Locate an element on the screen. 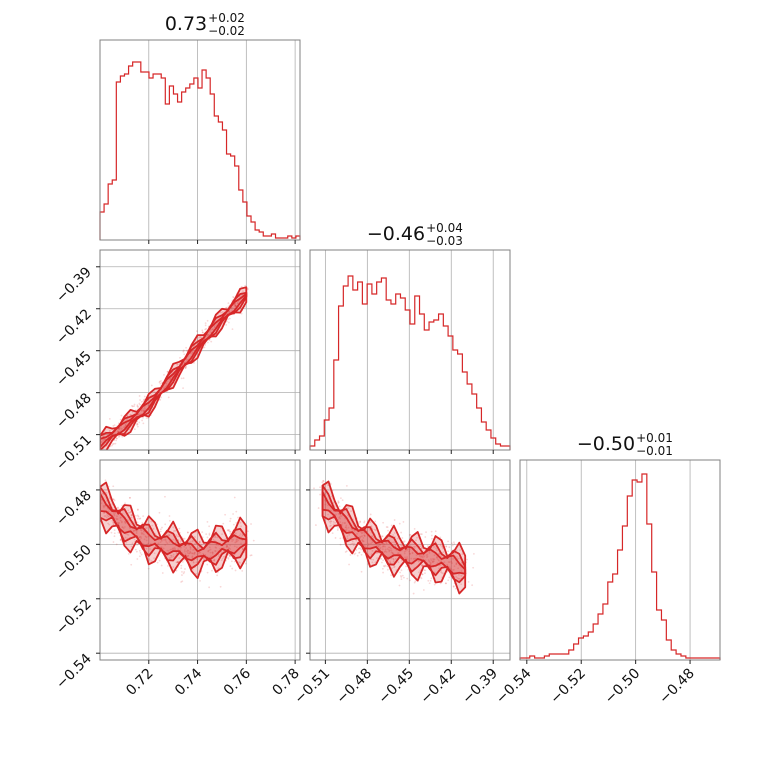  title-lower-error-1: −0.03 is located at coordinates (444, 241).